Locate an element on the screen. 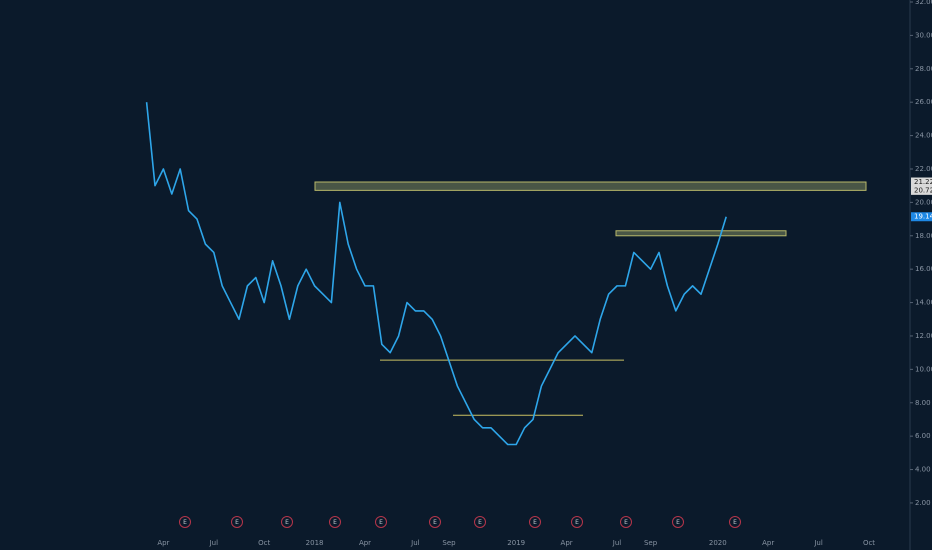  y-tick-label: 10.00 is located at coordinates (923, 369).